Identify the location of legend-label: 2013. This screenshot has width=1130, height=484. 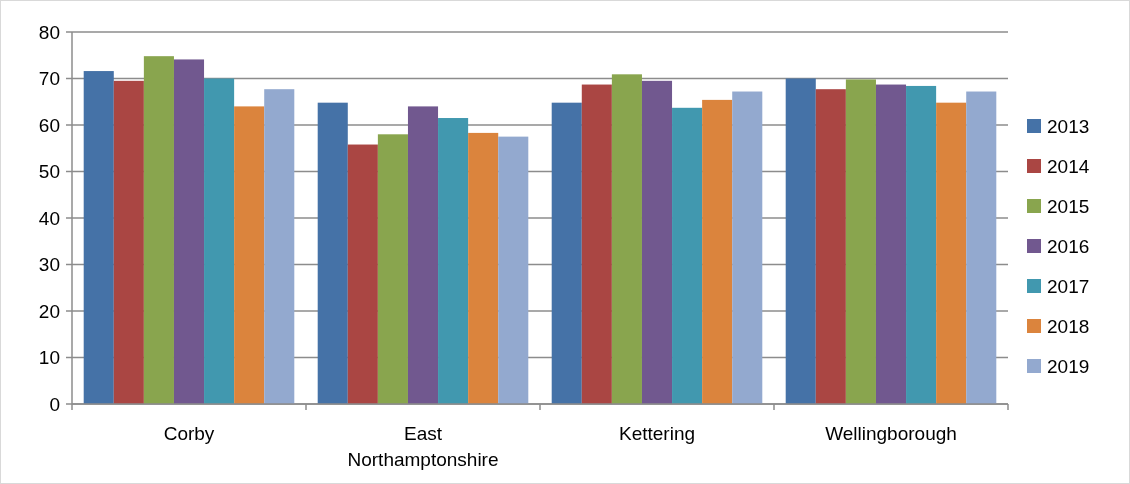
(1068, 126).